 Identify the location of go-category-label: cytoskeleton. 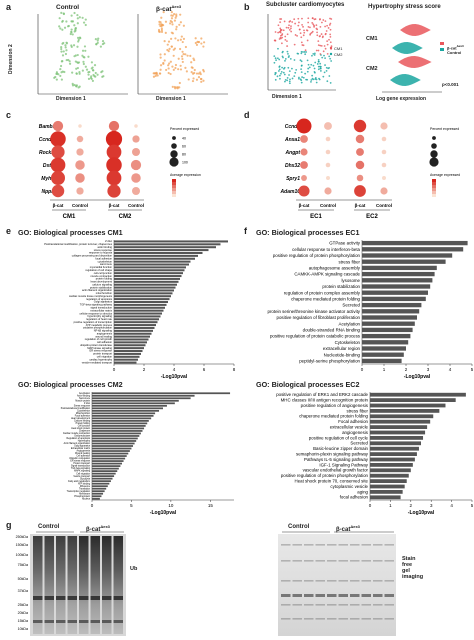
(105, 261).